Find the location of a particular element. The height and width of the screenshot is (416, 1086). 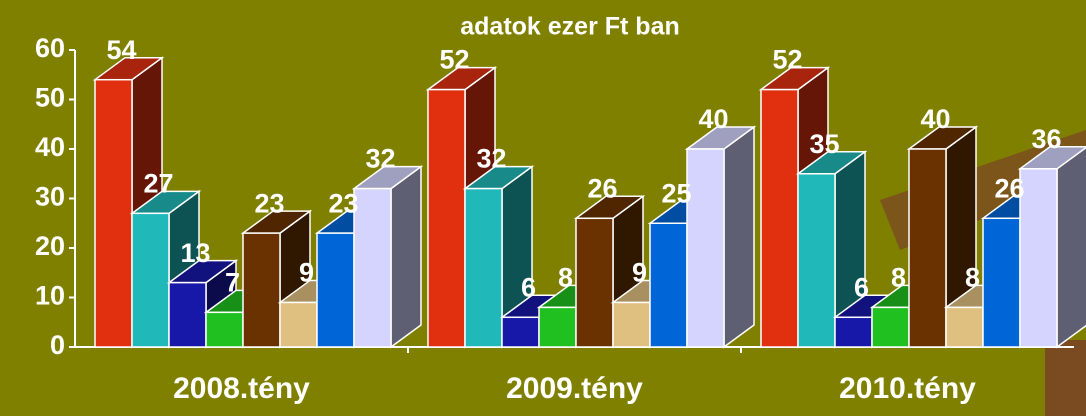

x-tick-label: 2010.tény is located at coordinates (907, 388).